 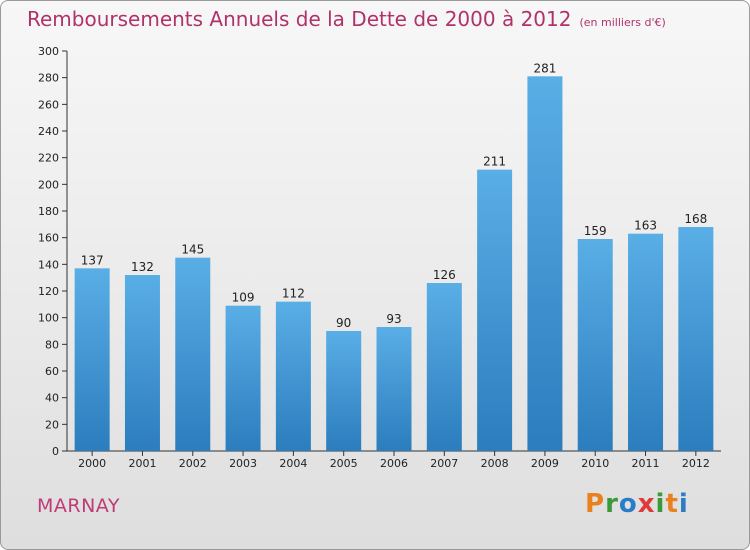 I want to click on place-name: MARNAY, so click(x=78, y=506).